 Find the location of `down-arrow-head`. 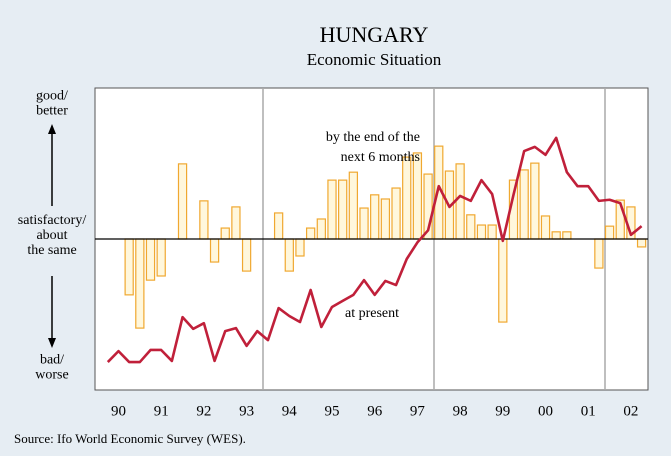

down-arrow-head is located at coordinates (52, 343).